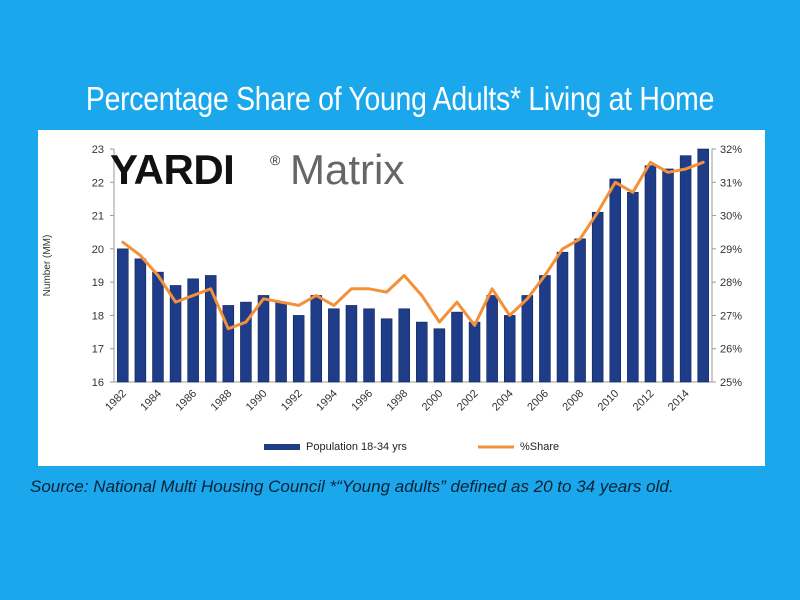 The image size is (800, 600). I want to click on y2-tick-label: 26%, so click(731, 350).